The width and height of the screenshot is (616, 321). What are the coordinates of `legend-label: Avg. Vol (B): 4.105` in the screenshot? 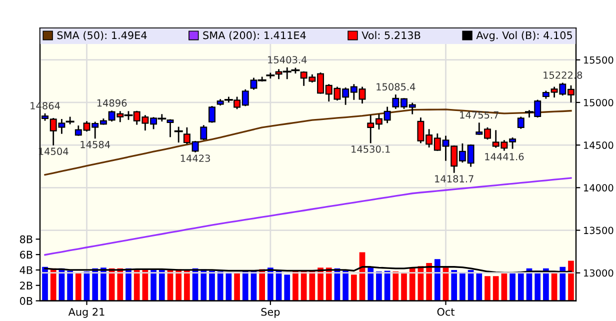 It's located at (524, 36).